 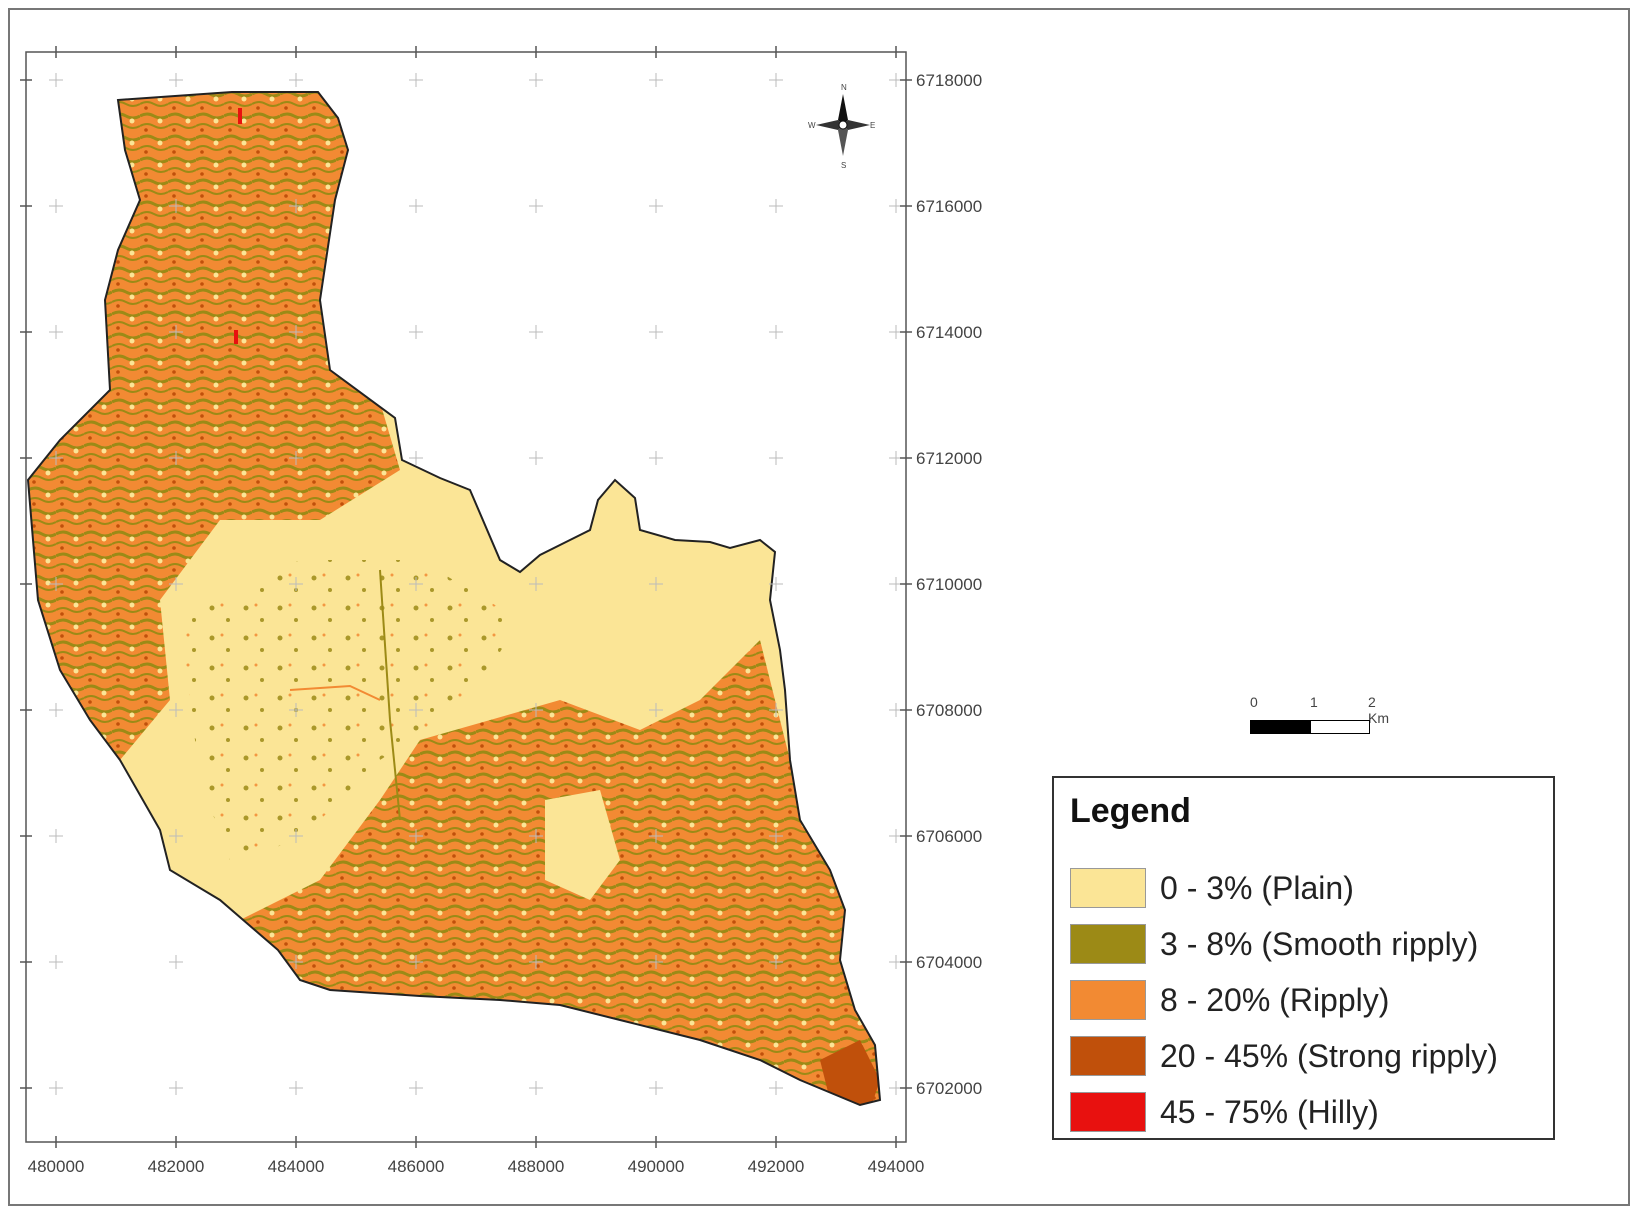 I want to click on legend-item-ripply: 8 - 20% (Ripply), so click(x=1229, y=1000).